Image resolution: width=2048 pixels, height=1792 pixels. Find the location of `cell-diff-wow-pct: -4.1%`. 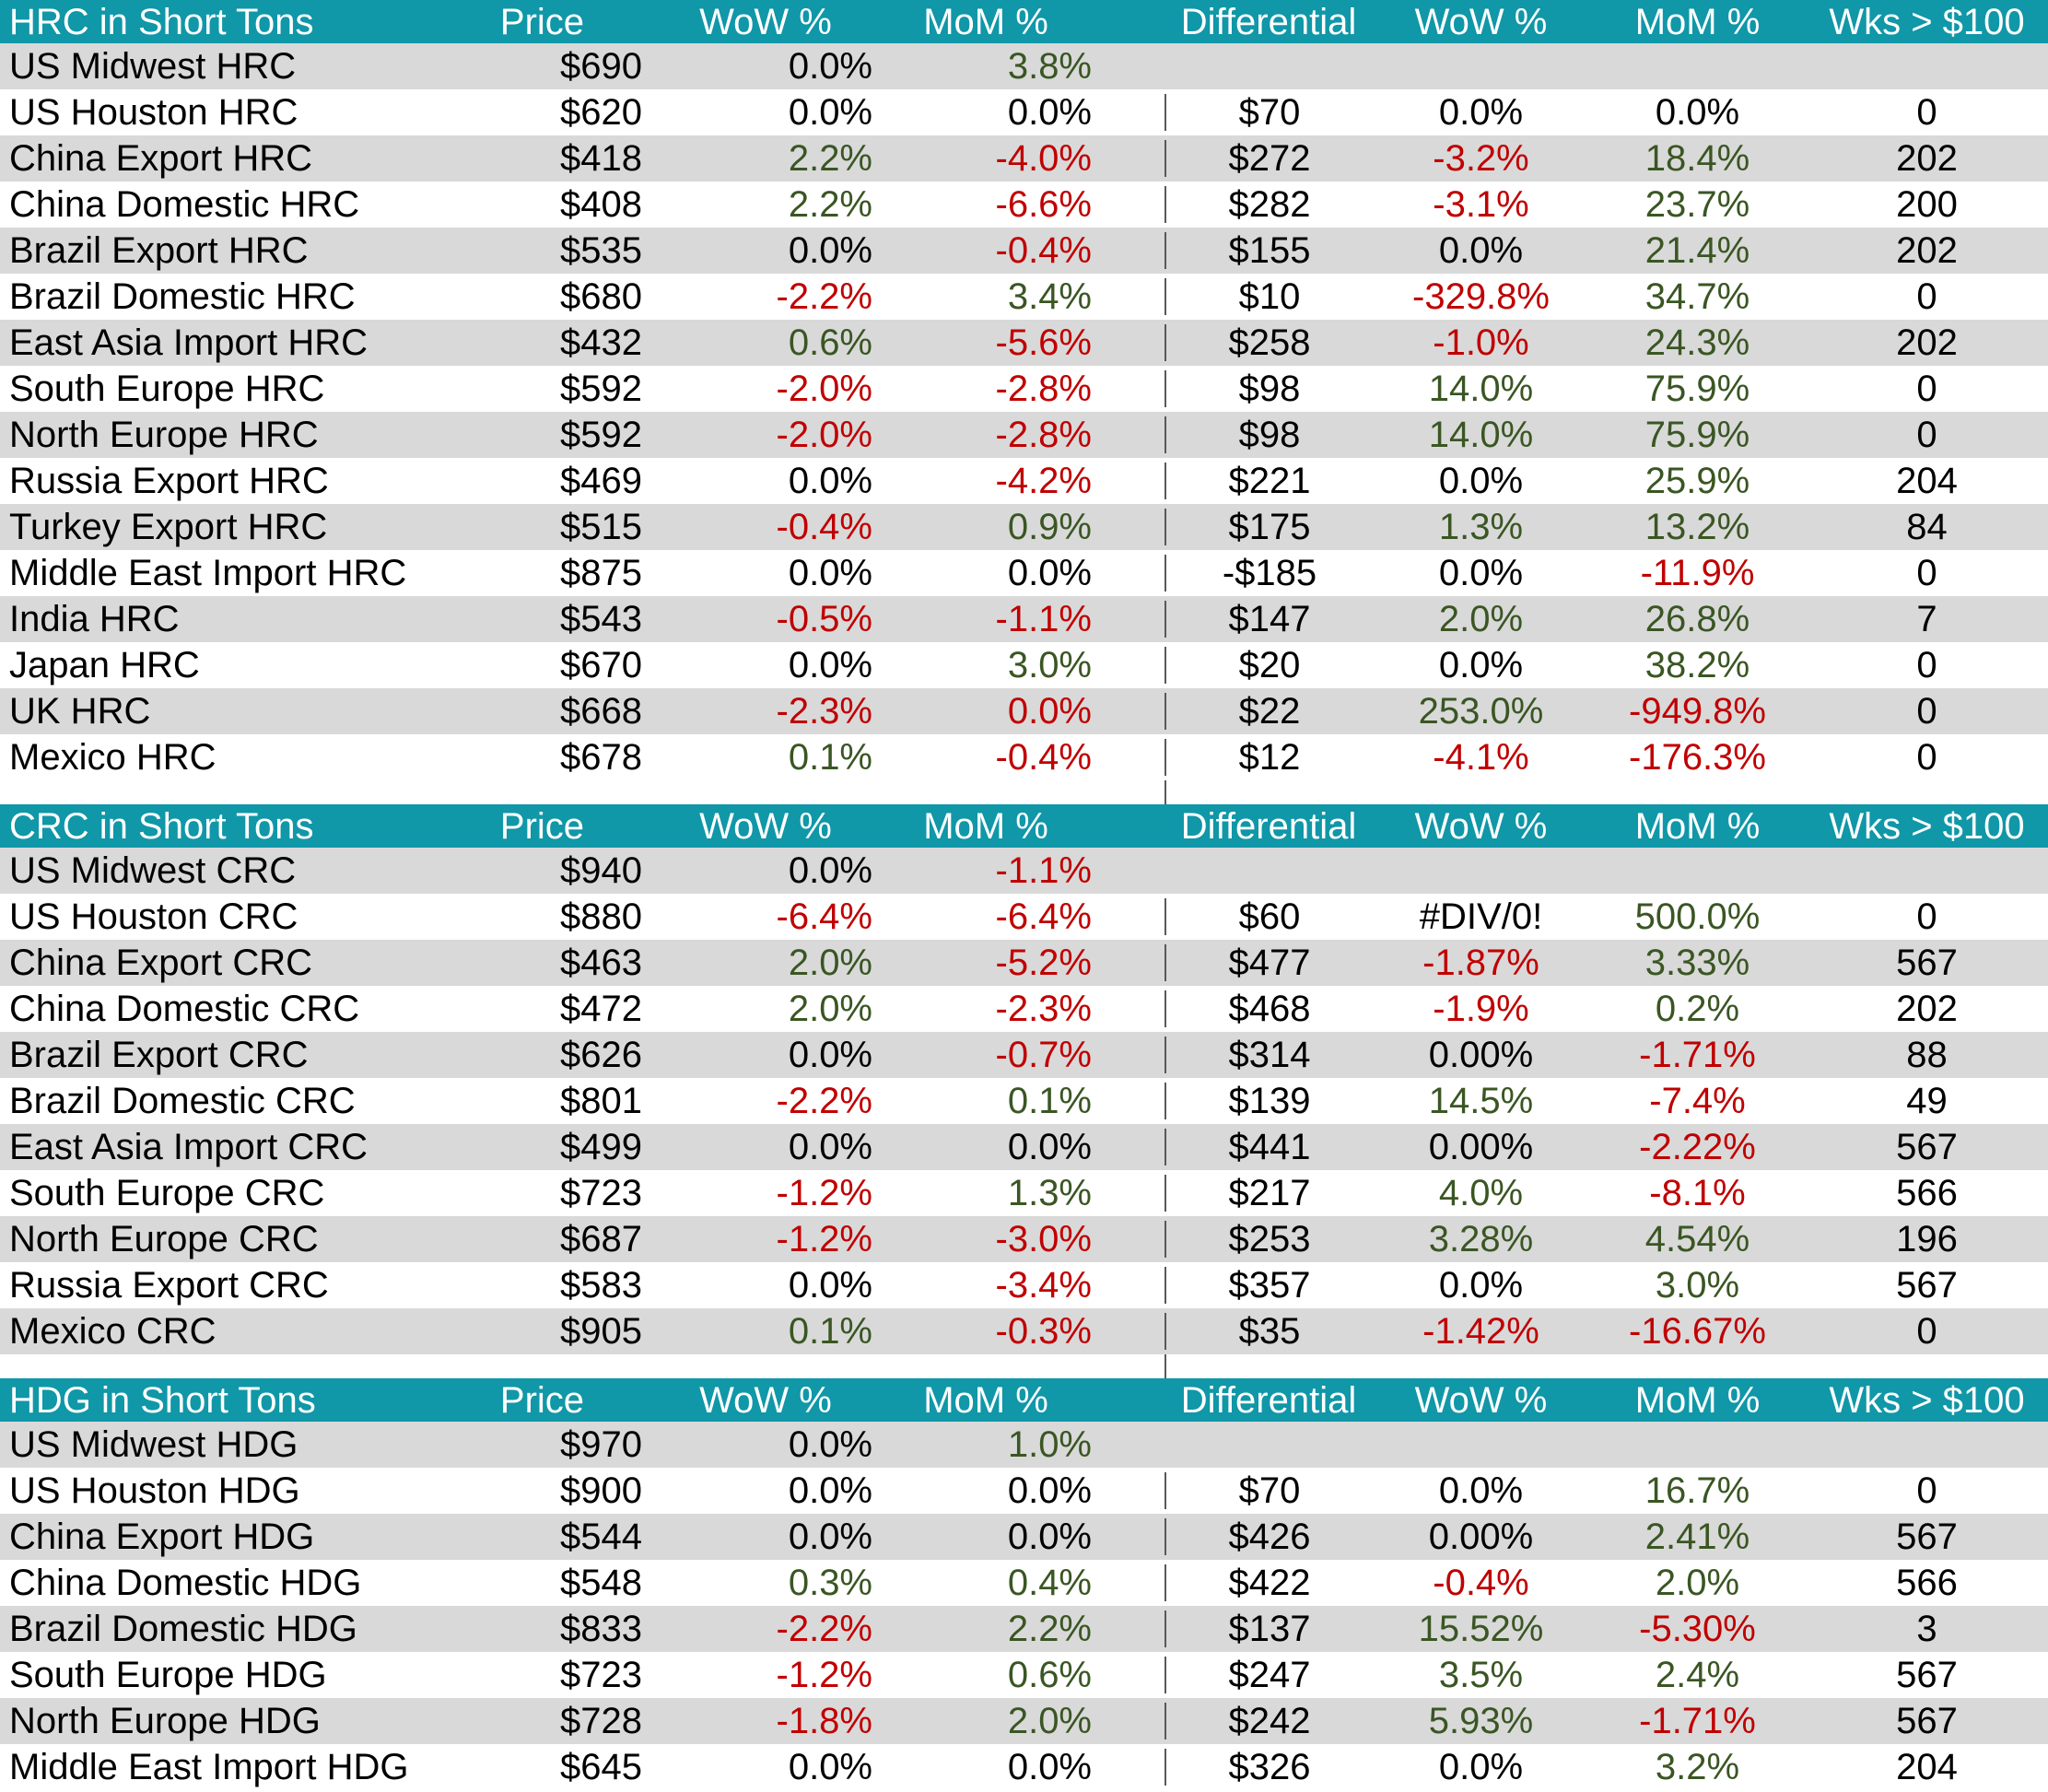

cell-diff-wow-pct: -4.1% is located at coordinates (1481, 757).